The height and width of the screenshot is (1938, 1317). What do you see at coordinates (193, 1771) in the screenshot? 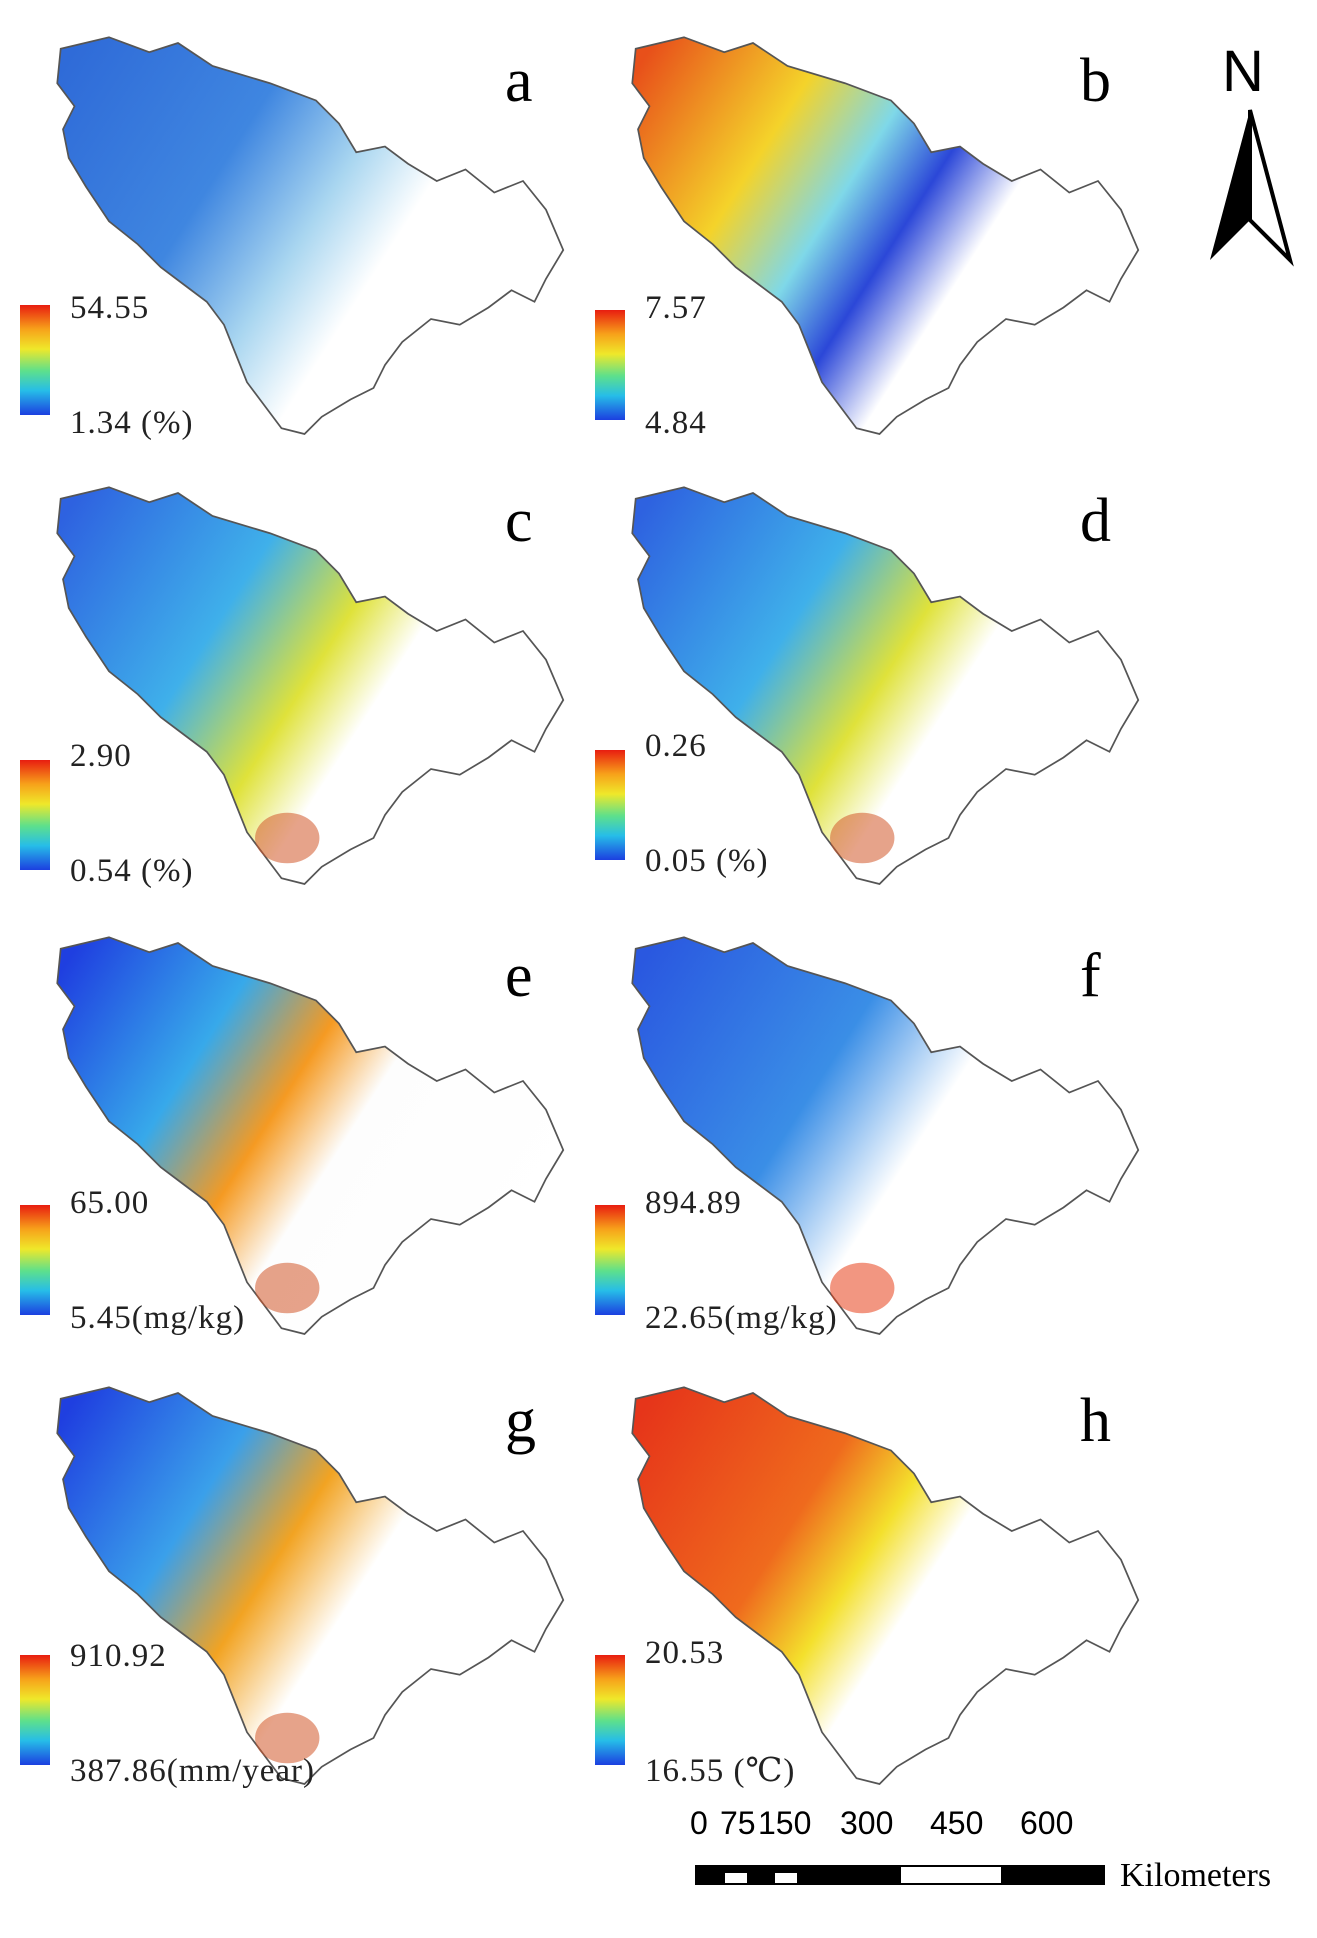
I see `legend-min: 387.86(mm/year)` at bounding box center [193, 1771].